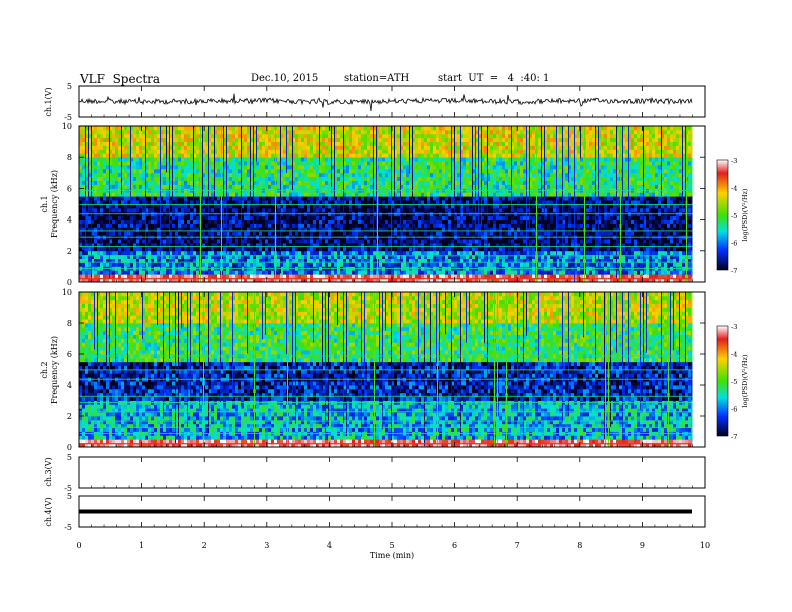 Image resolution: width=792 pixels, height=612 pixels. Describe the element at coordinates (375, 473) in the screenshot. I see `ch3-waveform-panel: 5 -5 ch.3(V)` at that location.